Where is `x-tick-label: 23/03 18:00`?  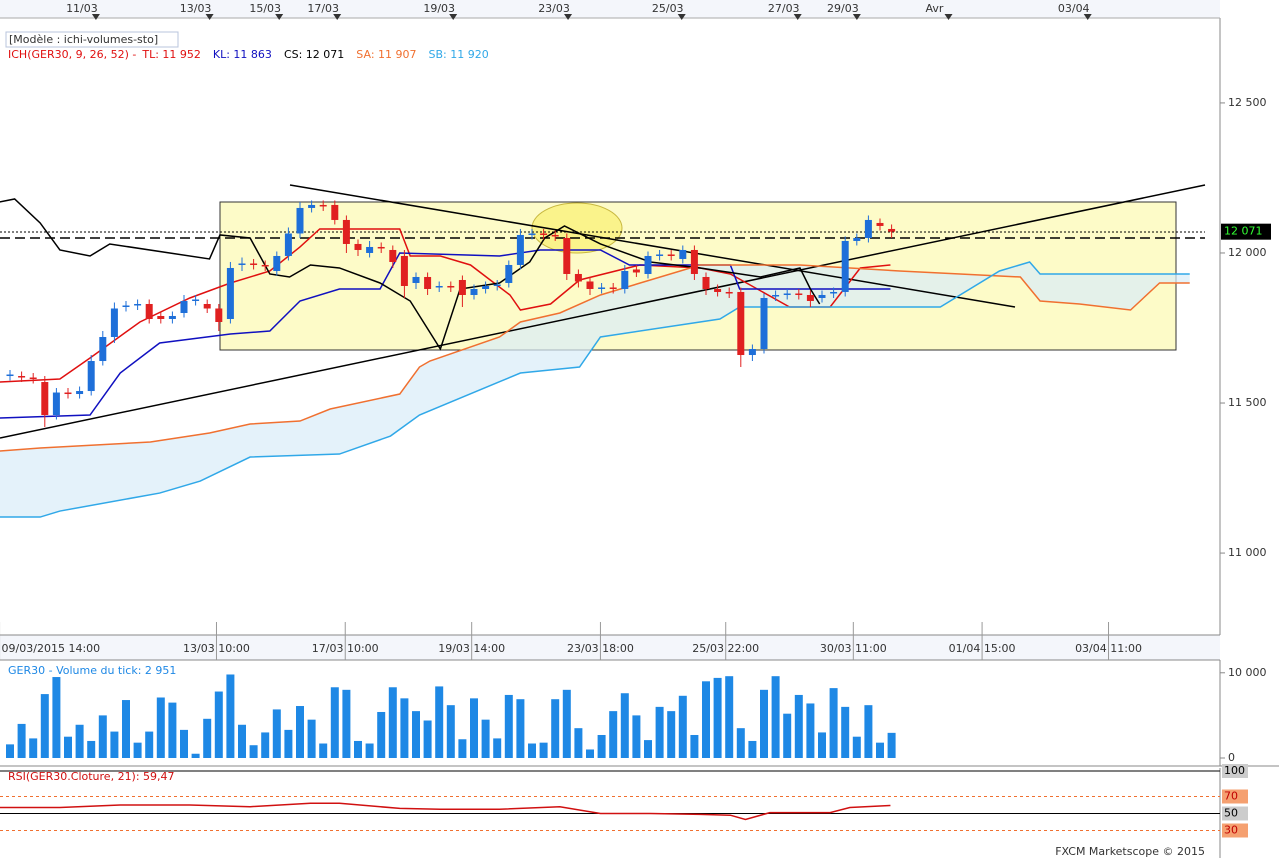
x-tick-label: 23/03 18:00 is located at coordinates (600, 648).